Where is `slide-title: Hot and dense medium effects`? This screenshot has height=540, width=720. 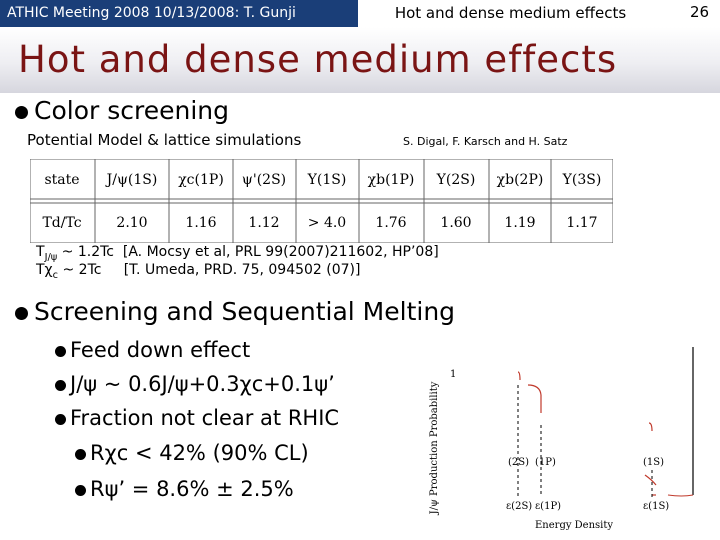
slide-title: Hot and dense medium effects is located at coordinates (318, 59).